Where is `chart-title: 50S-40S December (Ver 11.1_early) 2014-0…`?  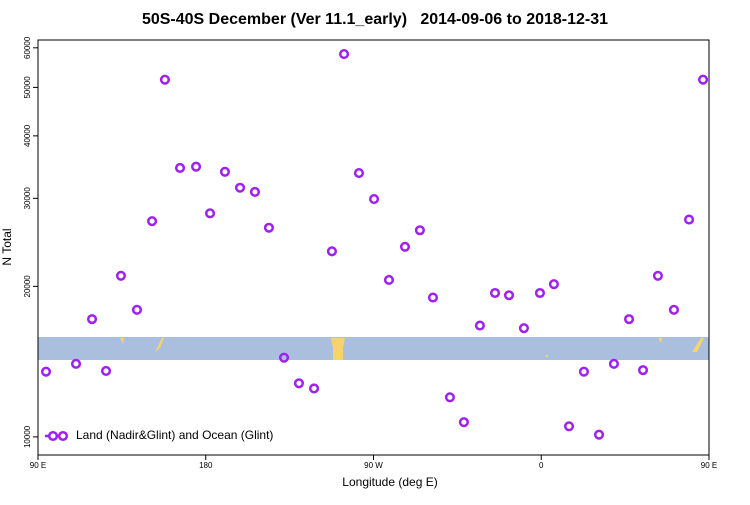 chart-title: 50S-40S December (Ver 11.1_early) 2014-0… is located at coordinates (375, 19).